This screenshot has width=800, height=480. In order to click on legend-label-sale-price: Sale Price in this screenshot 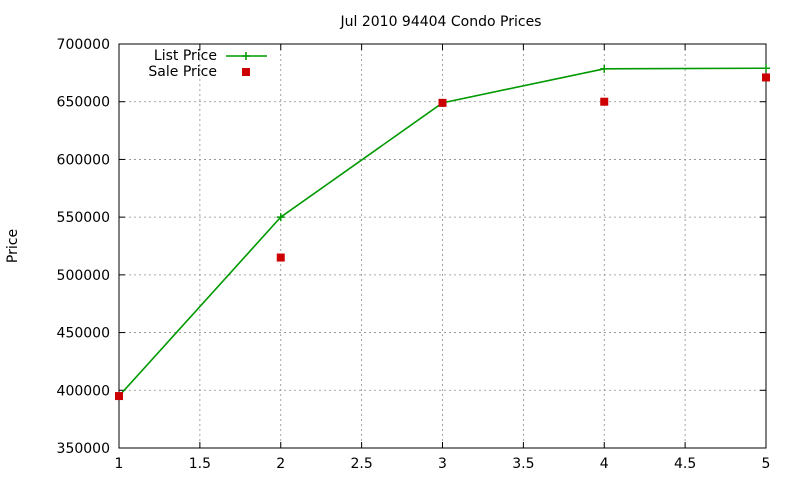, I will do `click(182, 72)`.